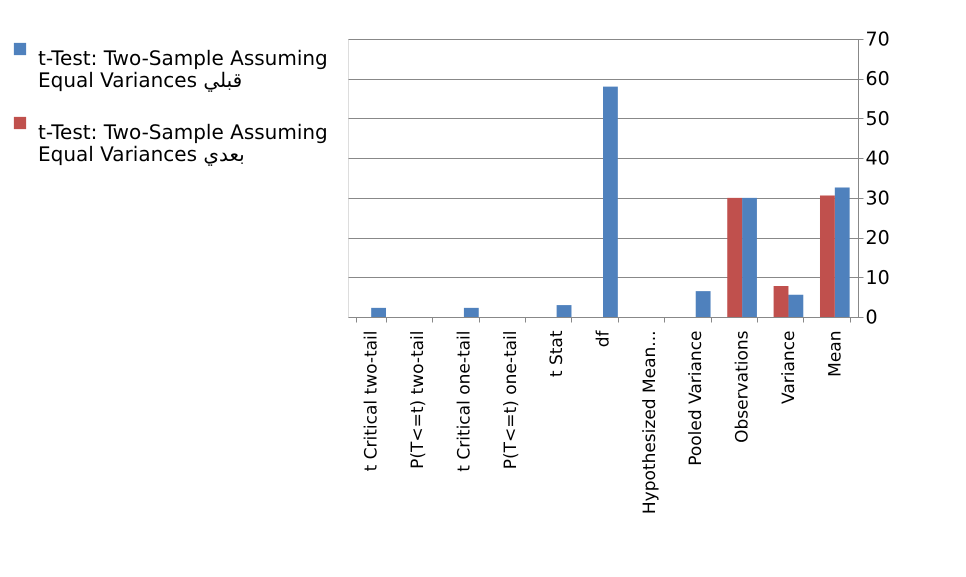 The height and width of the screenshot is (577, 966). What do you see at coordinates (510, 400) in the screenshot?
I see `x-tick-label: P(T<=t) one-tail` at bounding box center [510, 400].